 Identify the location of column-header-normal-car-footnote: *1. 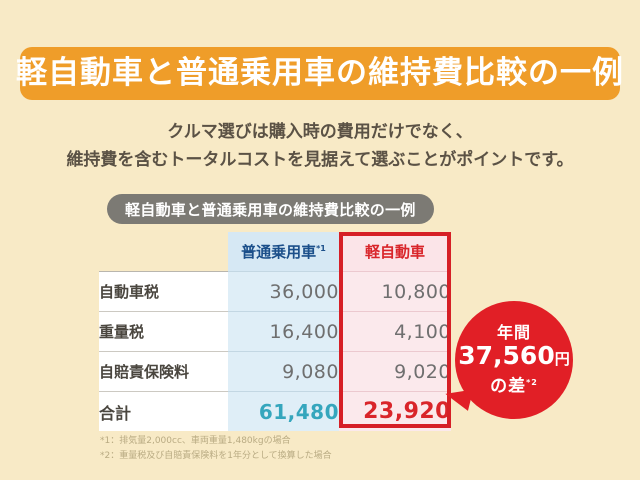
(321, 248).